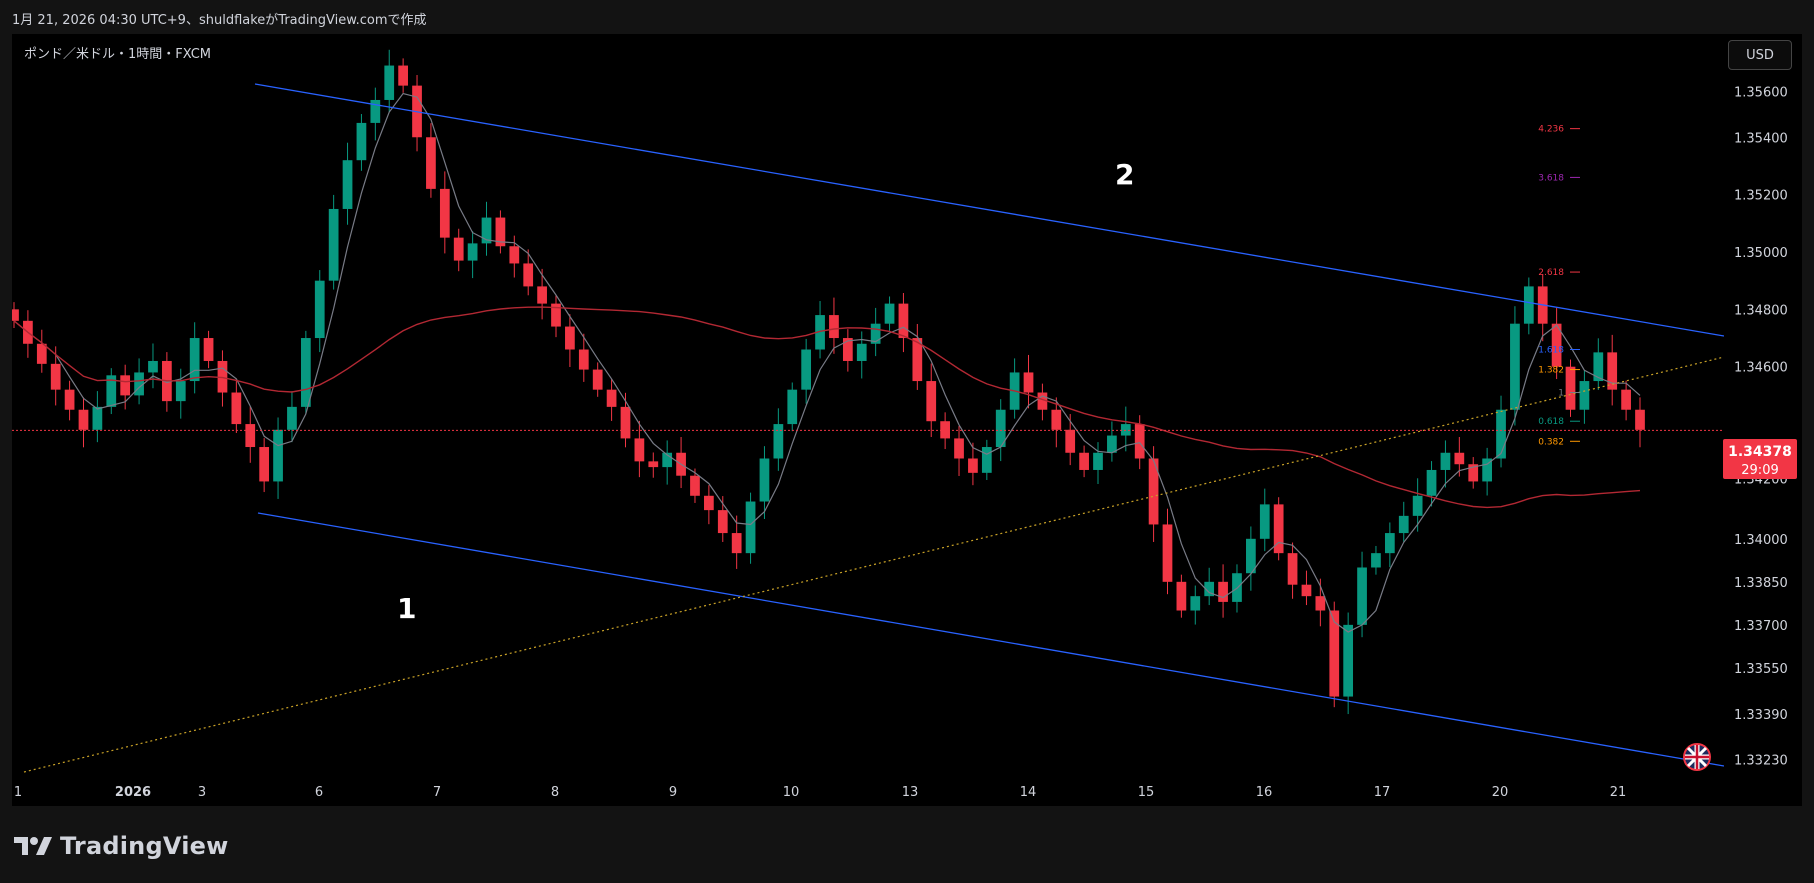  What do you see at coordinates (18, 792) in the screenshot?
I see `x-tick-label: 1` at bounding box center [18, 792].